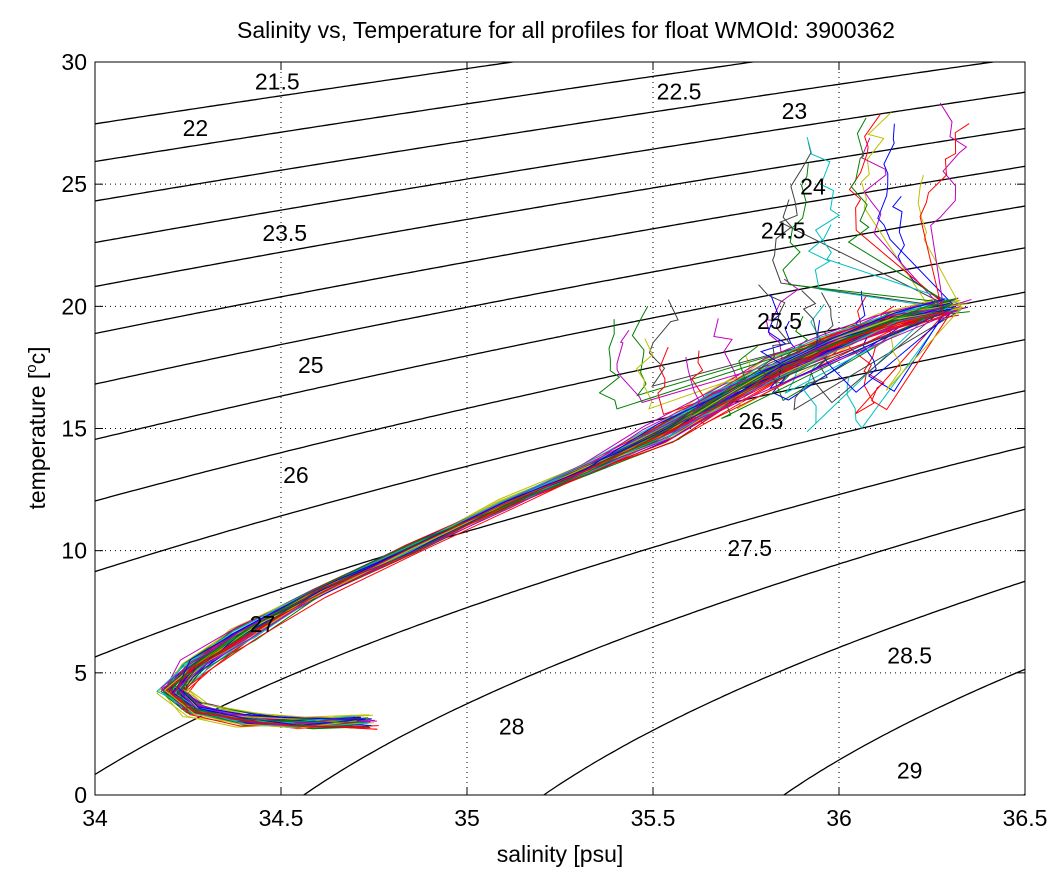  I want to click on y-tick-label: 10, so click(74, 551).